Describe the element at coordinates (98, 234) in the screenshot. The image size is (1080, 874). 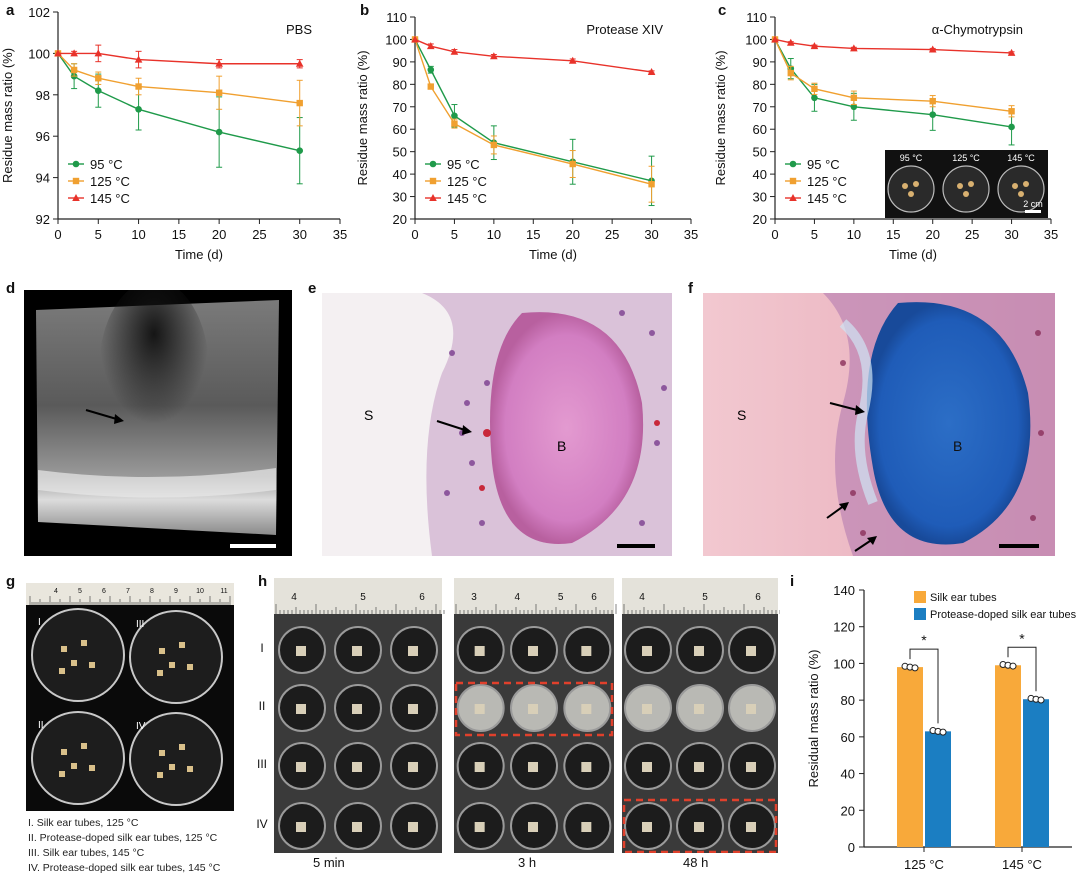
I see `x-tick-label: 5` at that location.